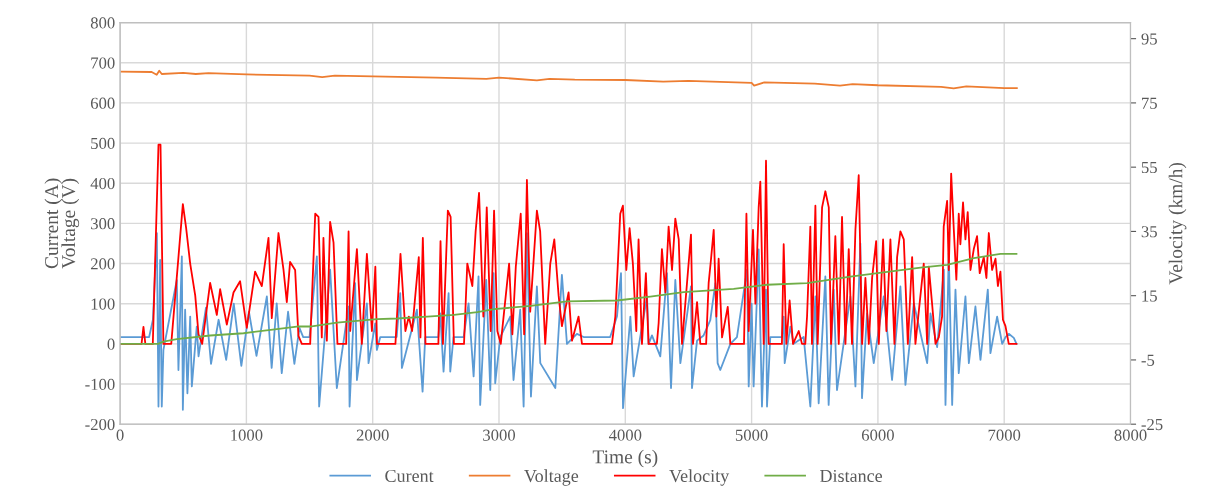  Describe the element at coordinates (103, 143) in the screenshot. I see `y-tick-label: 500` at that location.